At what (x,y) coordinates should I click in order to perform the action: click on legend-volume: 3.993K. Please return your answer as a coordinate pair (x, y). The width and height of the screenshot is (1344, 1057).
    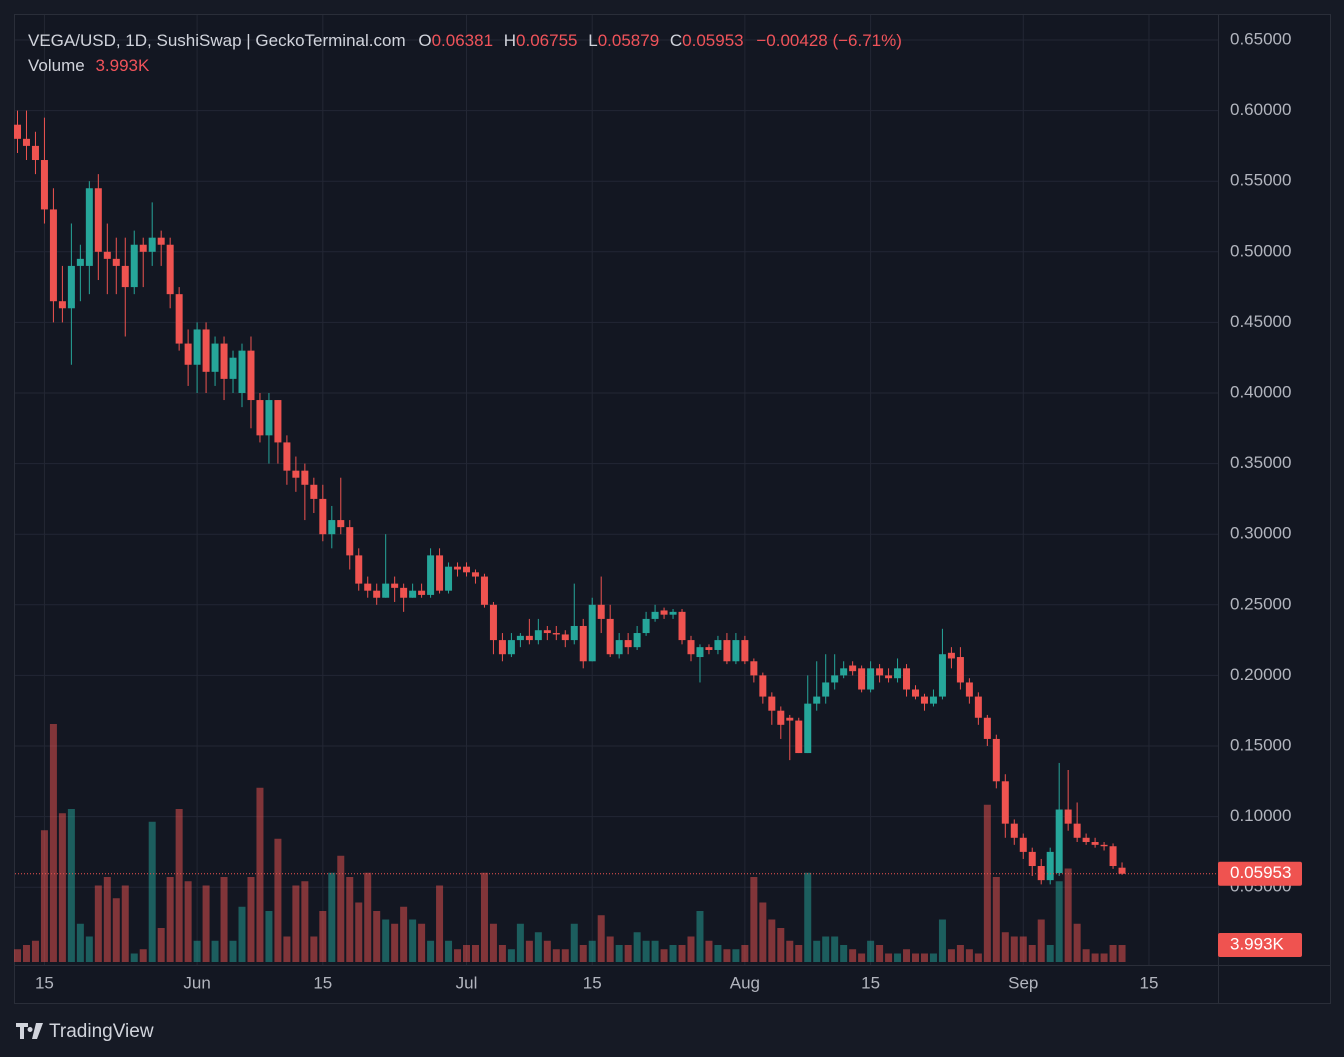
    Looking at the image, I should click on (122, 65).